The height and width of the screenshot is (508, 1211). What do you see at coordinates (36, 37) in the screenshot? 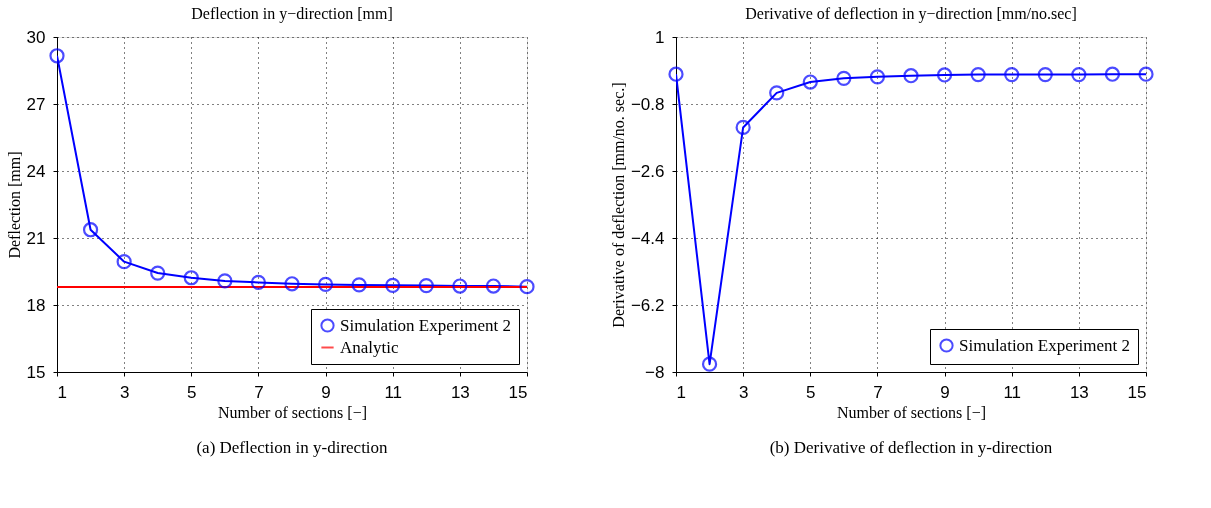
I see `y-tick-label: 30` at bounding box center [36, 37].